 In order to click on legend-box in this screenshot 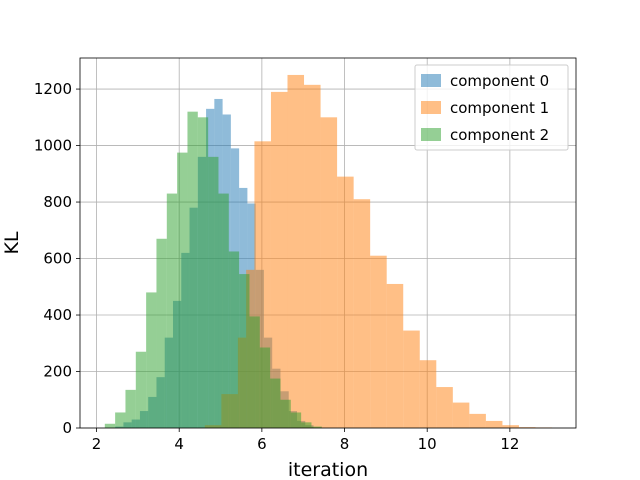, I will do `click(491, 107)`.